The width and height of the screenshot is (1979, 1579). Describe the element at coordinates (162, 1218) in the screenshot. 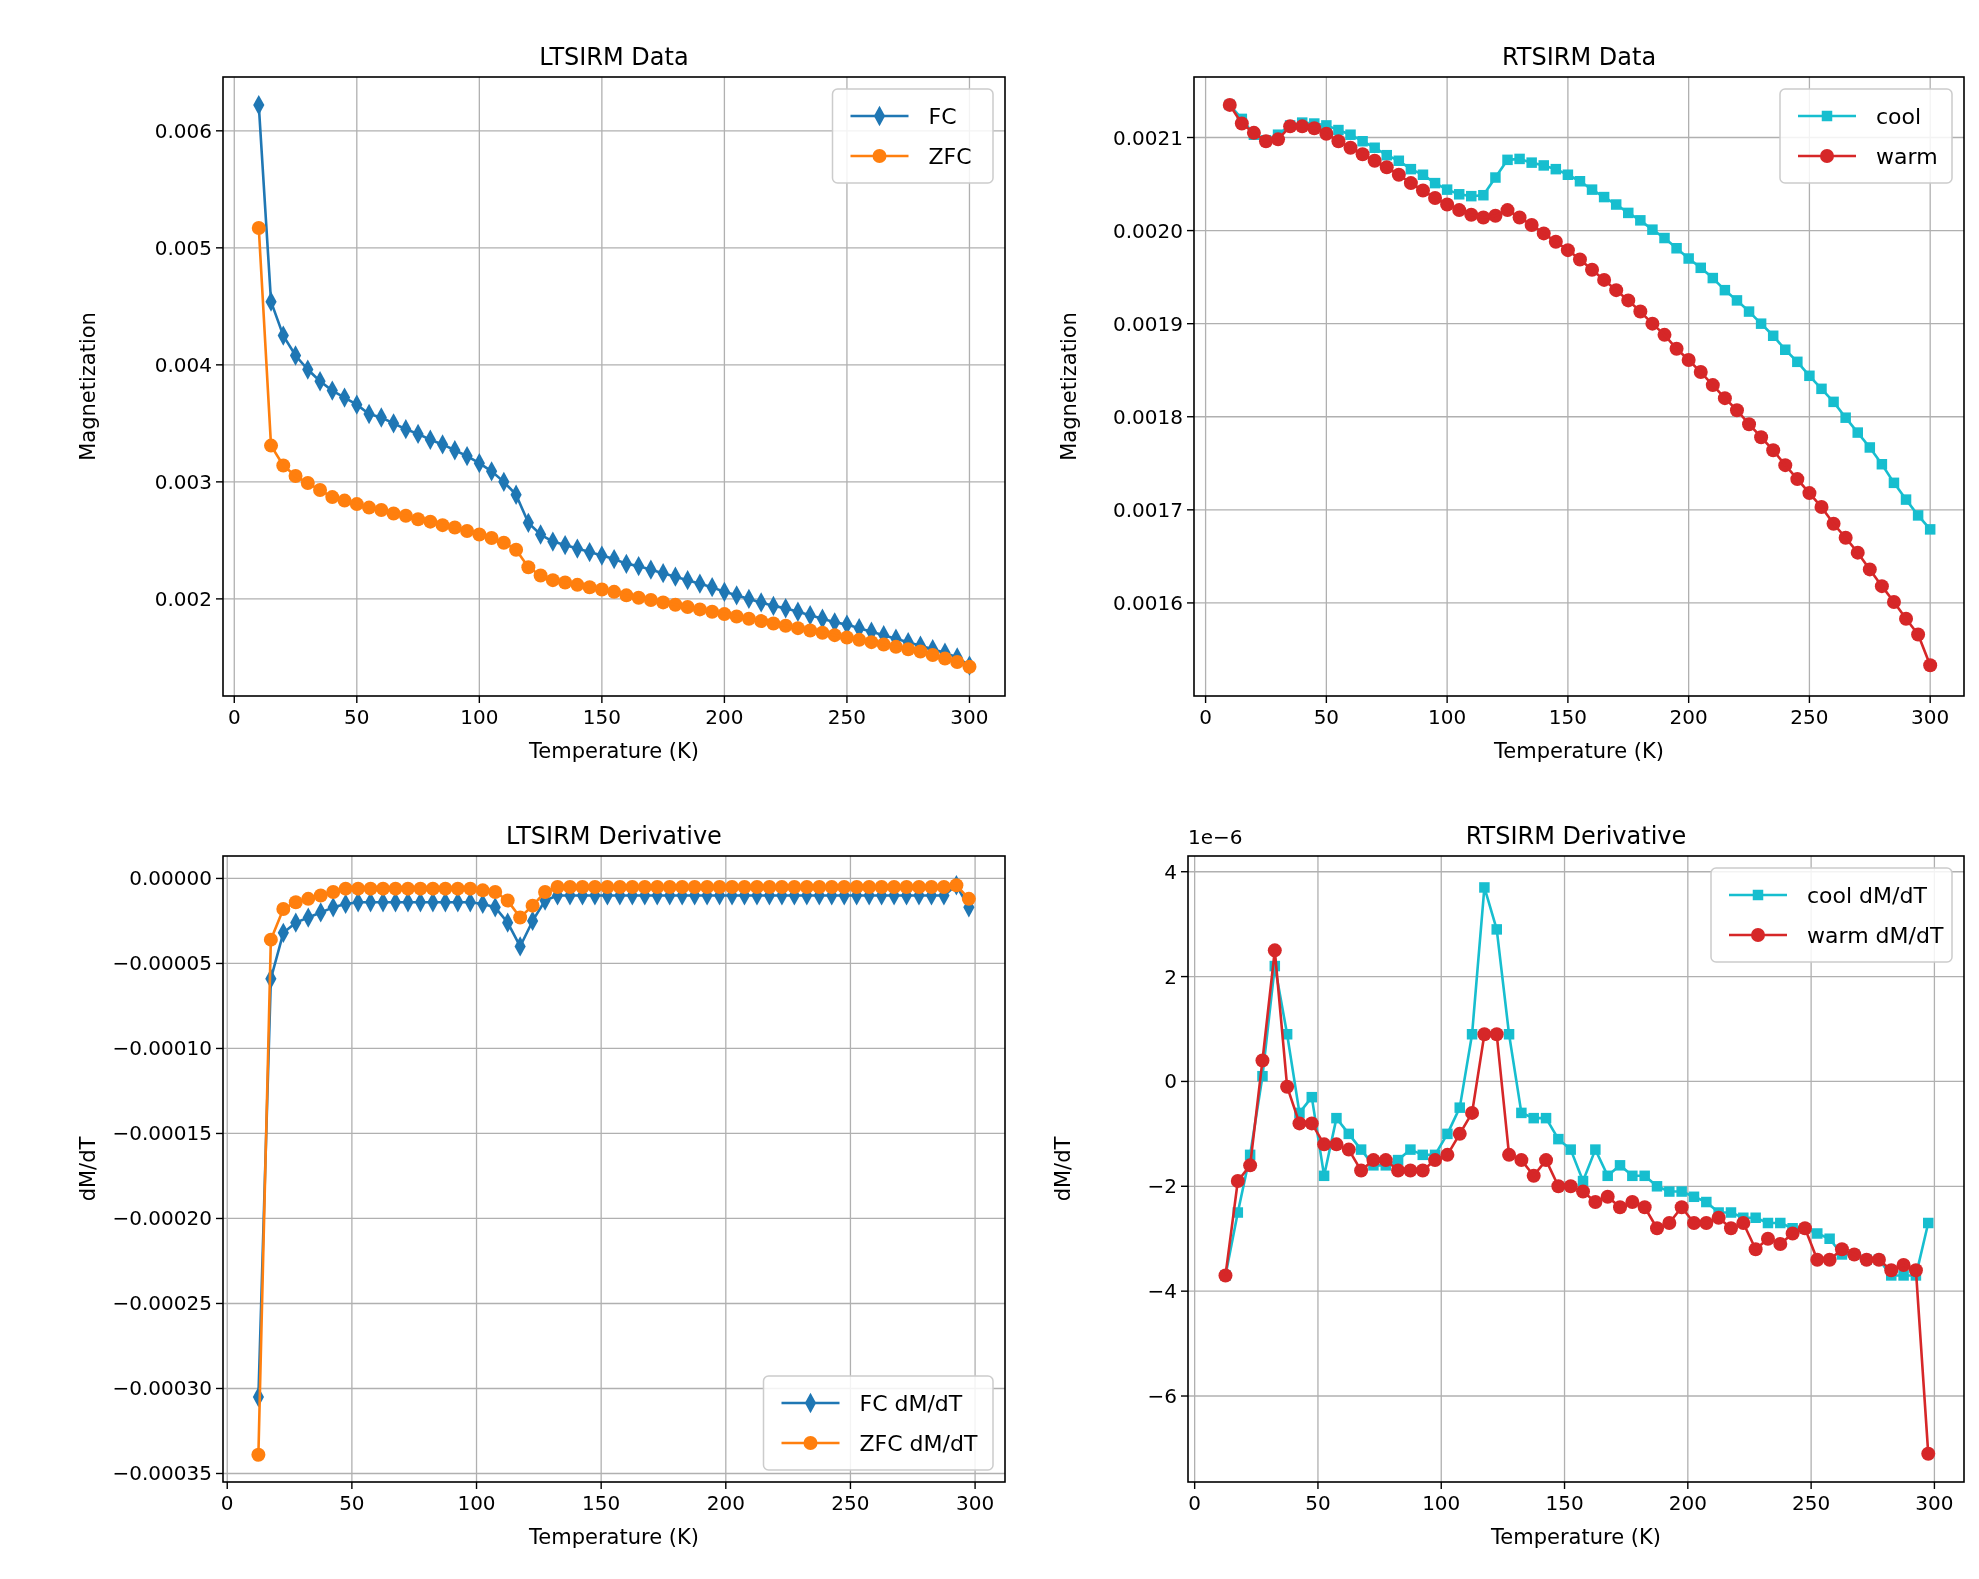

I see `y-tick-label: −0.00020` at that location.